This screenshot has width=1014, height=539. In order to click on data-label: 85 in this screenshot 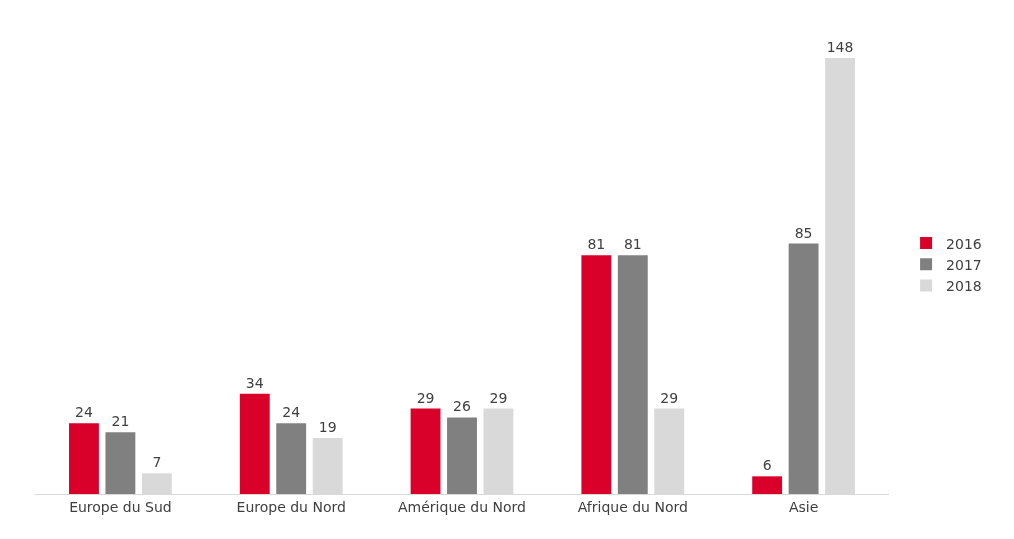, I will do `click(803, 232)`.